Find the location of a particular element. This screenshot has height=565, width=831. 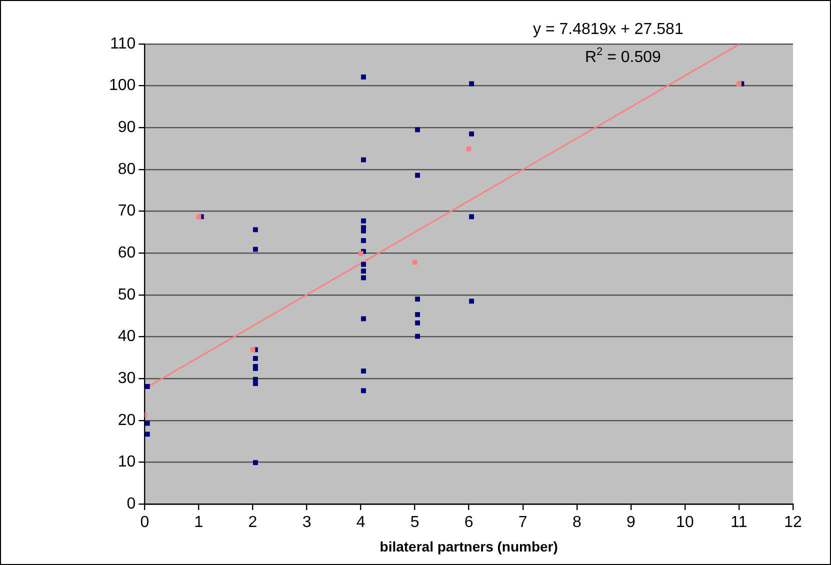

y-tick-label: 10 is located at coordinates (127, 462).